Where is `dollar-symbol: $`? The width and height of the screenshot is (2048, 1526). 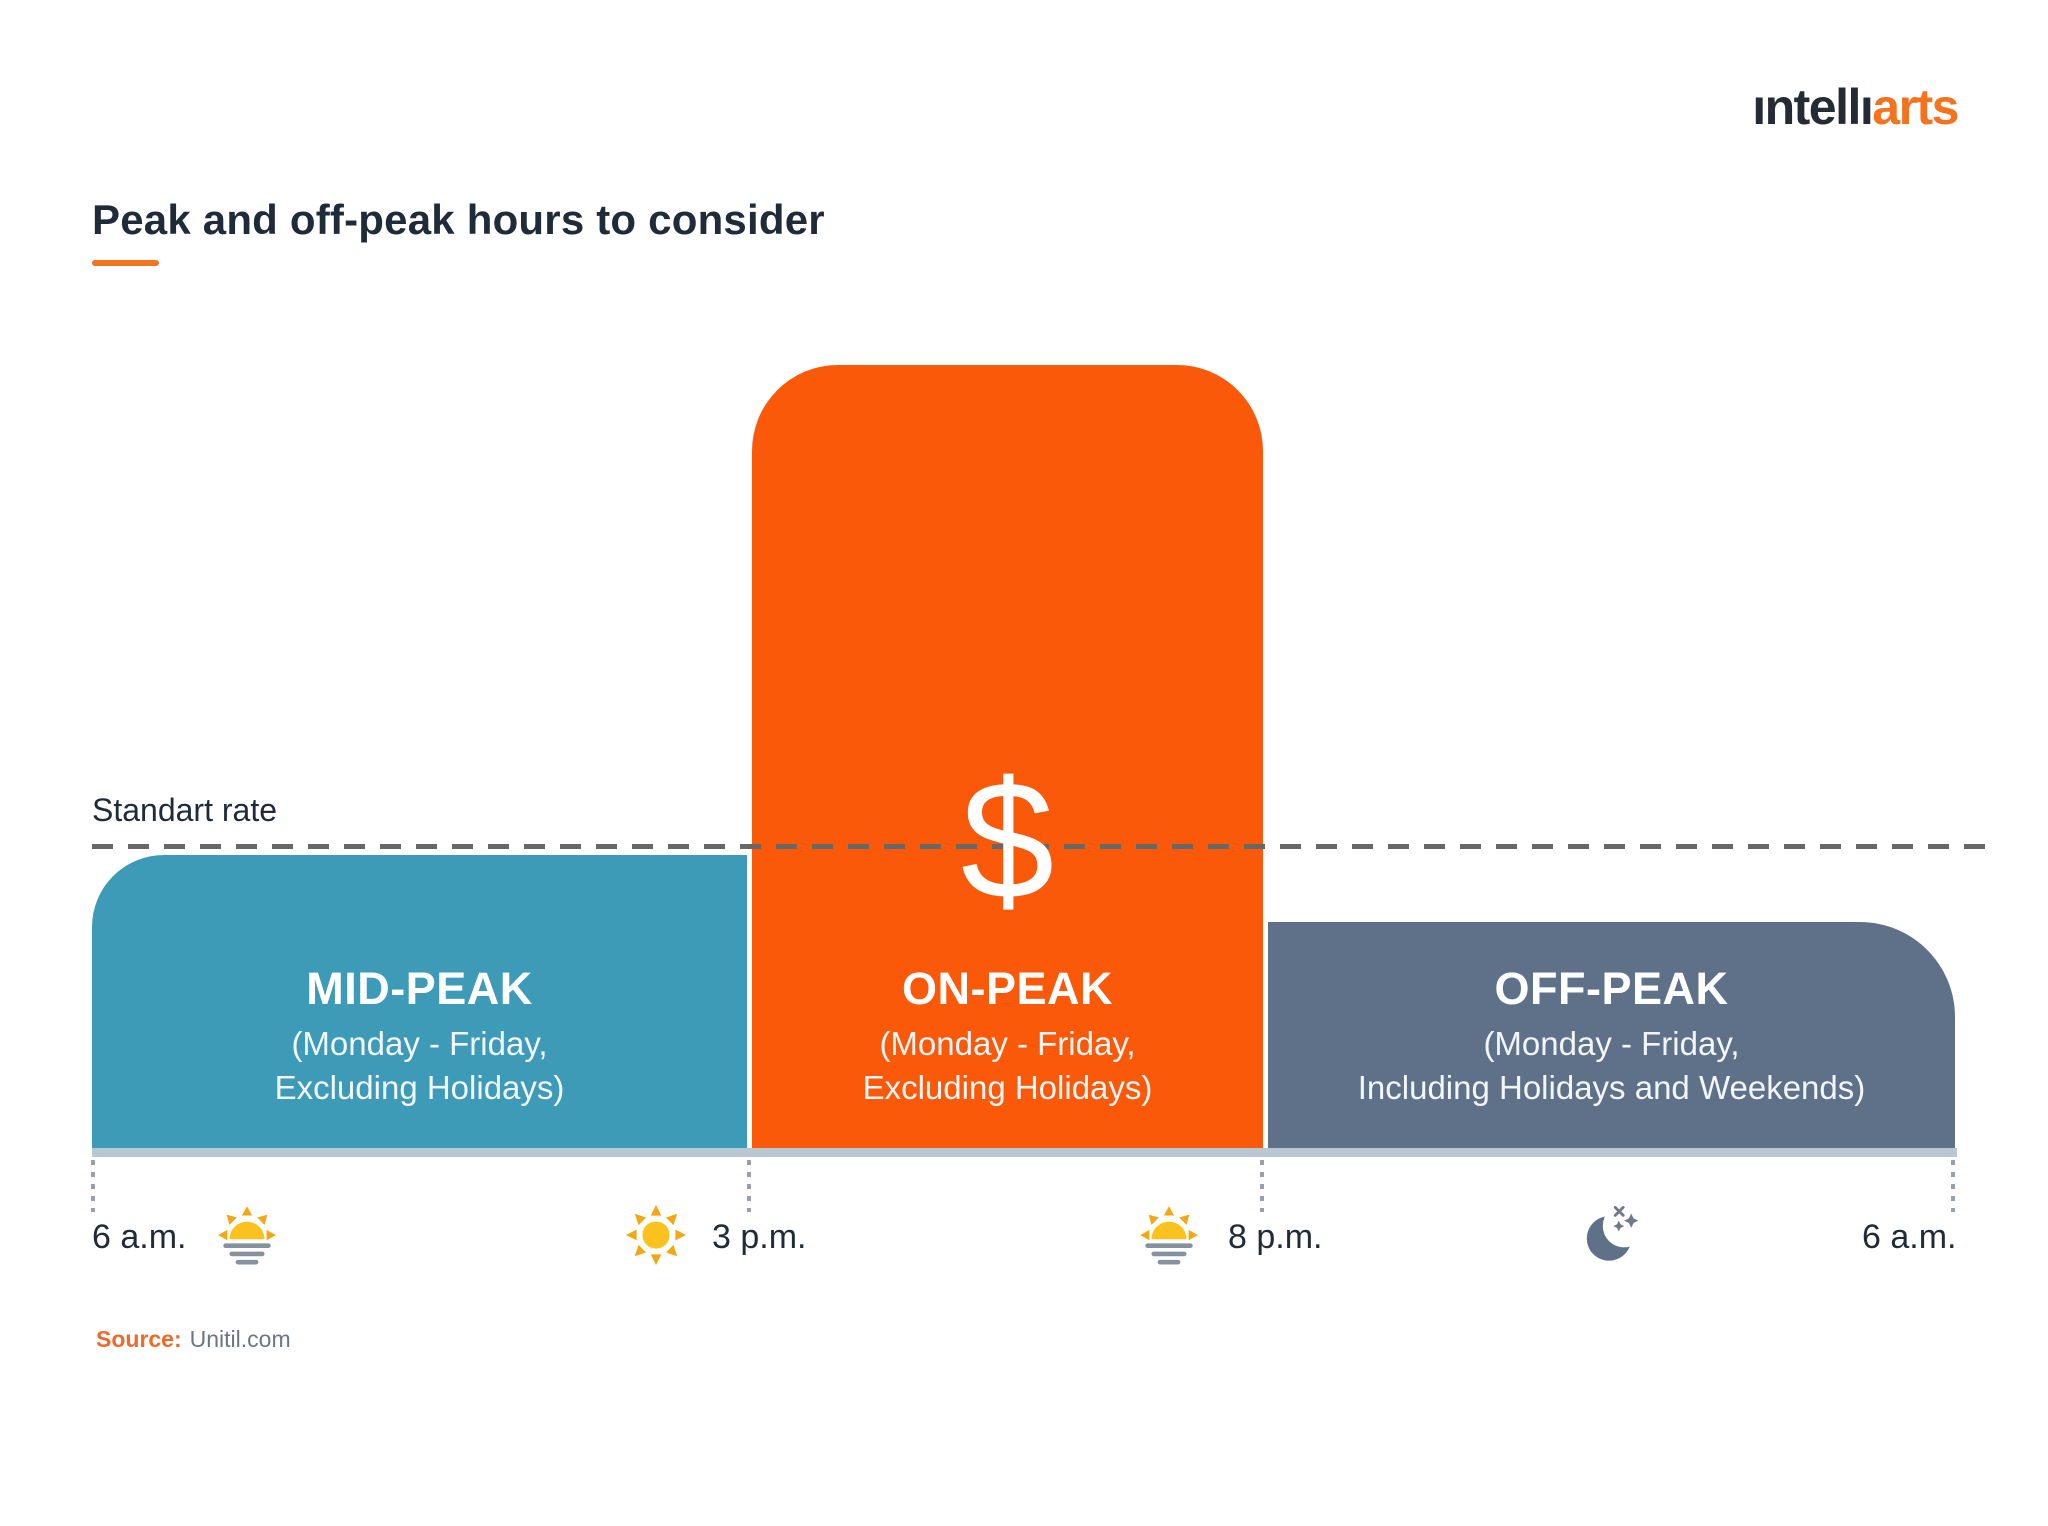 dollar-symbol: $ is located at coordinates (1007, 840).